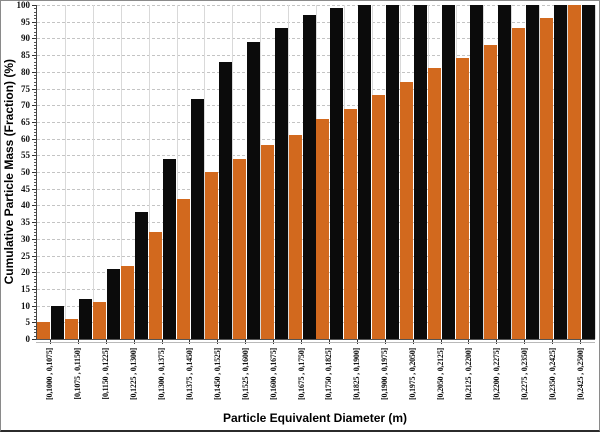 This screenshot has height=432, width=600. Describe the element at coordinates (134, 379) in the screenshot. I see `x-tick-label: [0,1225 , 0,1300]` at that location.